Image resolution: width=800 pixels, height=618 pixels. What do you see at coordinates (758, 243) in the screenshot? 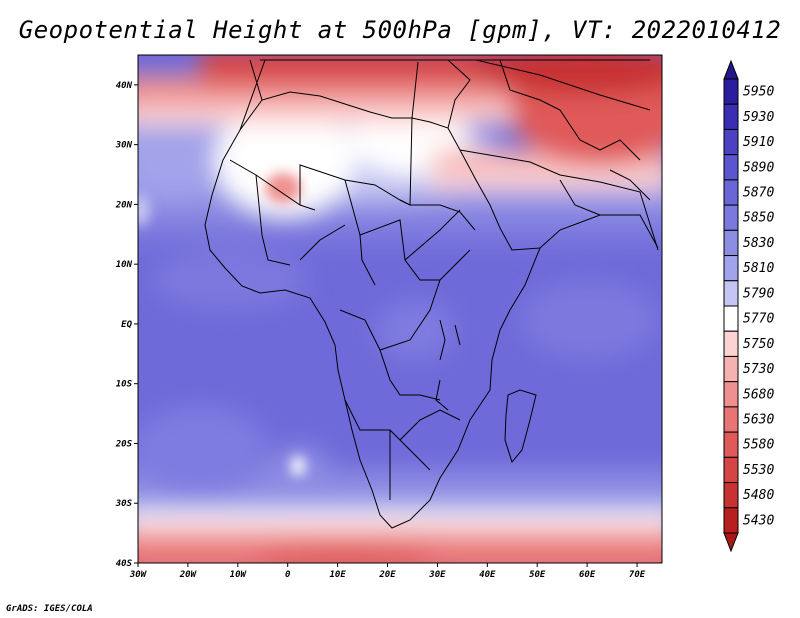
I see `colorbar-label: 5830` at bounding box center [758, 243].